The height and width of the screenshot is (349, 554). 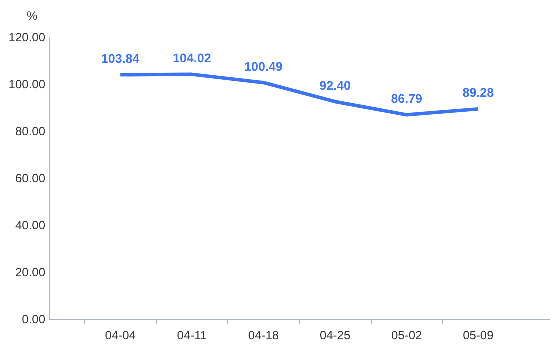 I want to click on x-tick-label: 04-04, so click(x=120, y=335).